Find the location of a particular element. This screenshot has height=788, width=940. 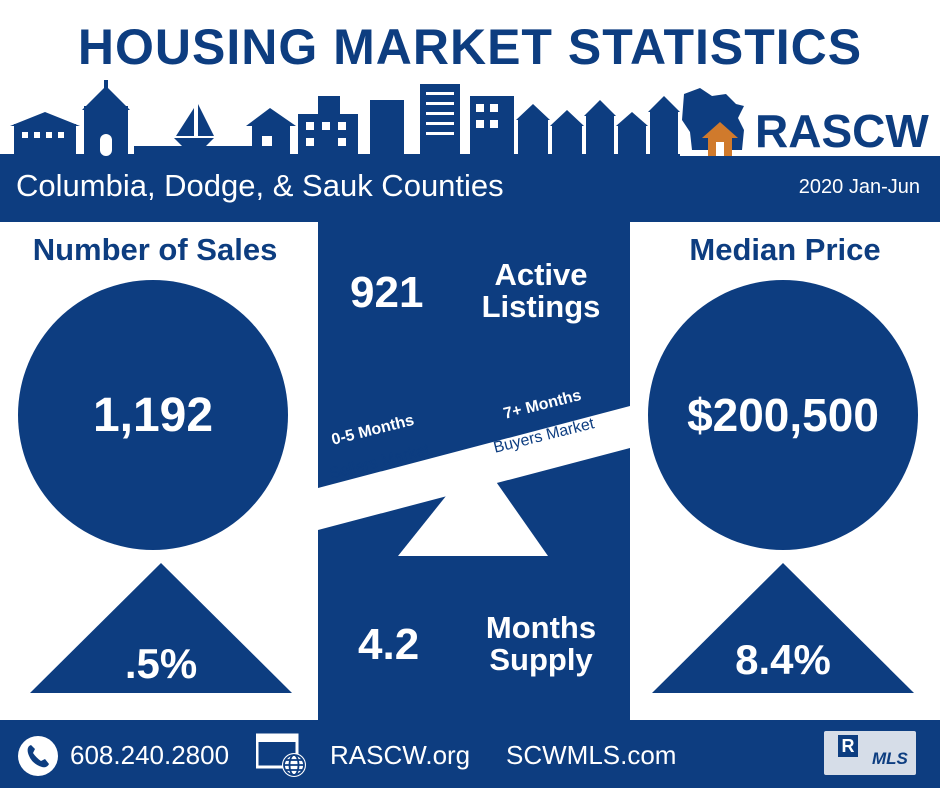

sales-heading: Number of Sales is located at coordinates (155, 249).